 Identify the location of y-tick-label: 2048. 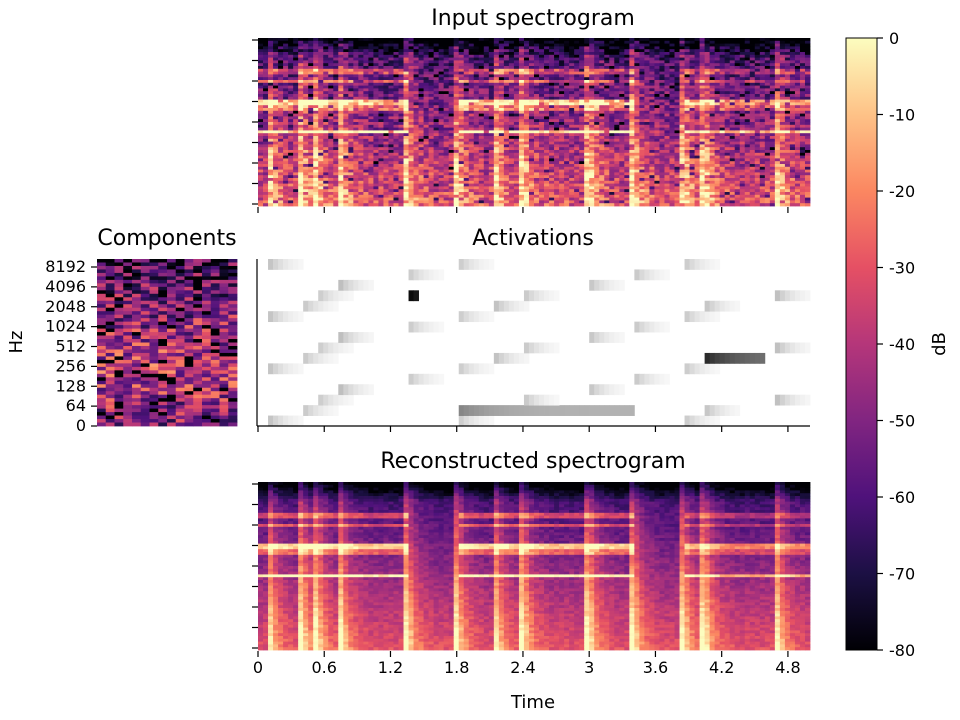
(65, 306).